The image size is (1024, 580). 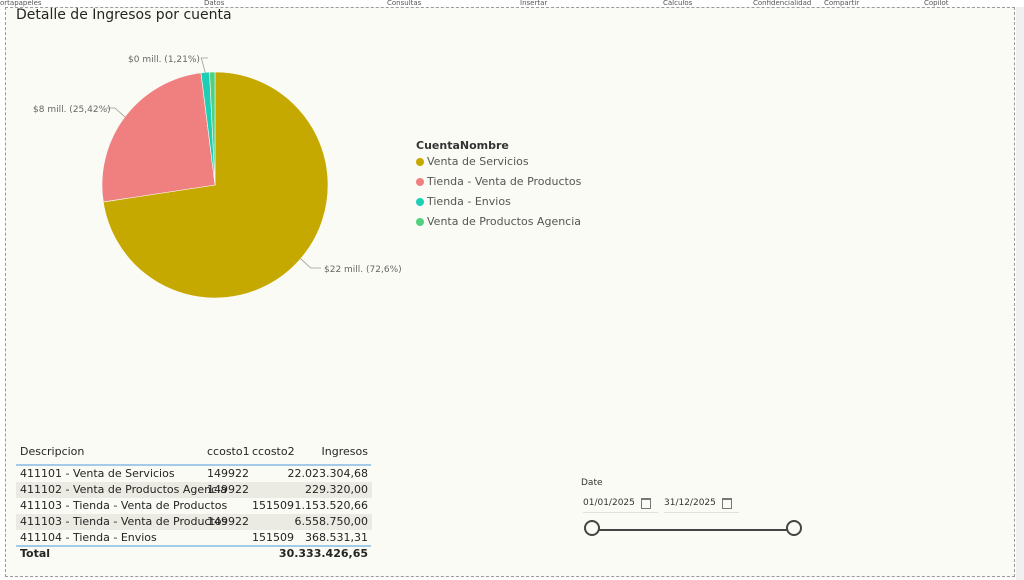 I want to click on table-total-row: Total 30.333.426,65, so click(x=194, y=554).